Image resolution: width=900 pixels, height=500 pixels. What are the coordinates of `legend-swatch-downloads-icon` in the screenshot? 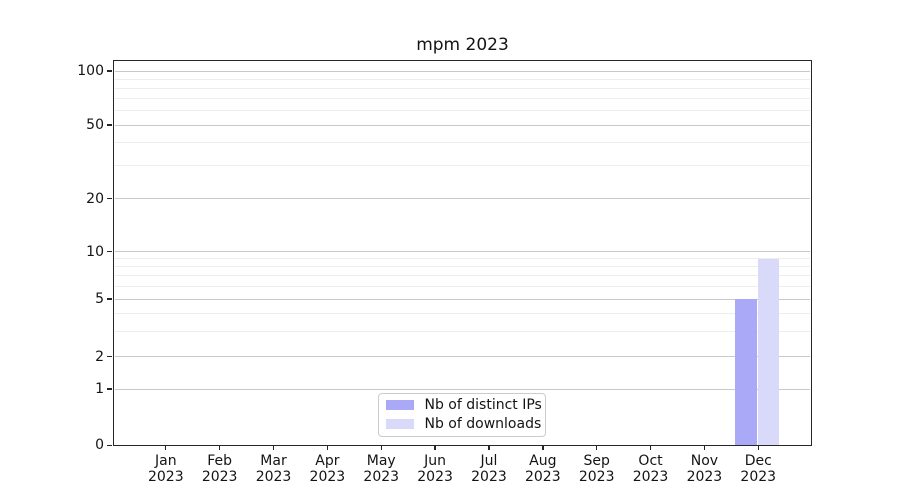 It's located at (399, 424).